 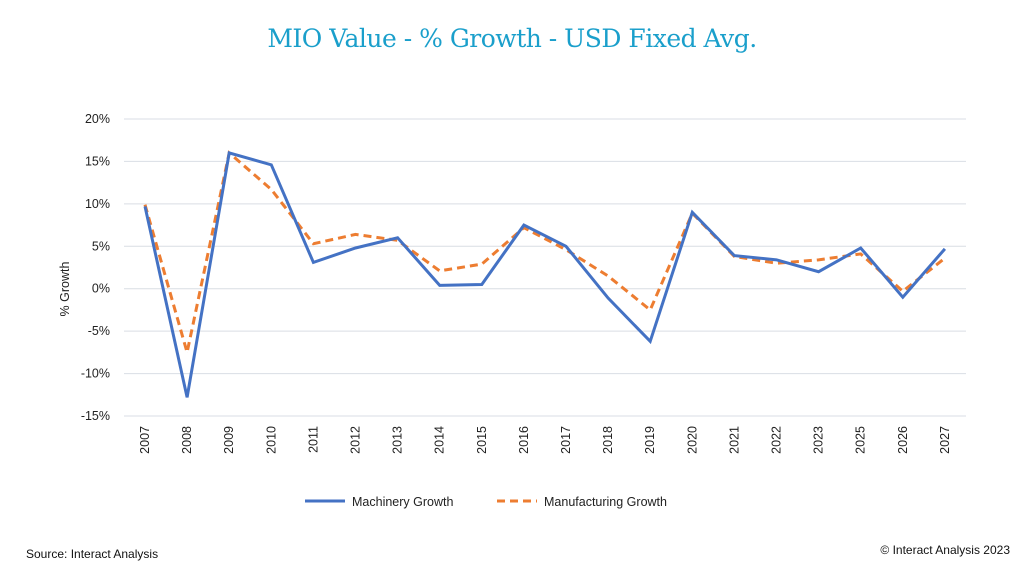 What do you see at coordinates (605, 502) in the screenshot?
I see `legend-label: Manufacturing Growth` at bounding box center [605, 502].